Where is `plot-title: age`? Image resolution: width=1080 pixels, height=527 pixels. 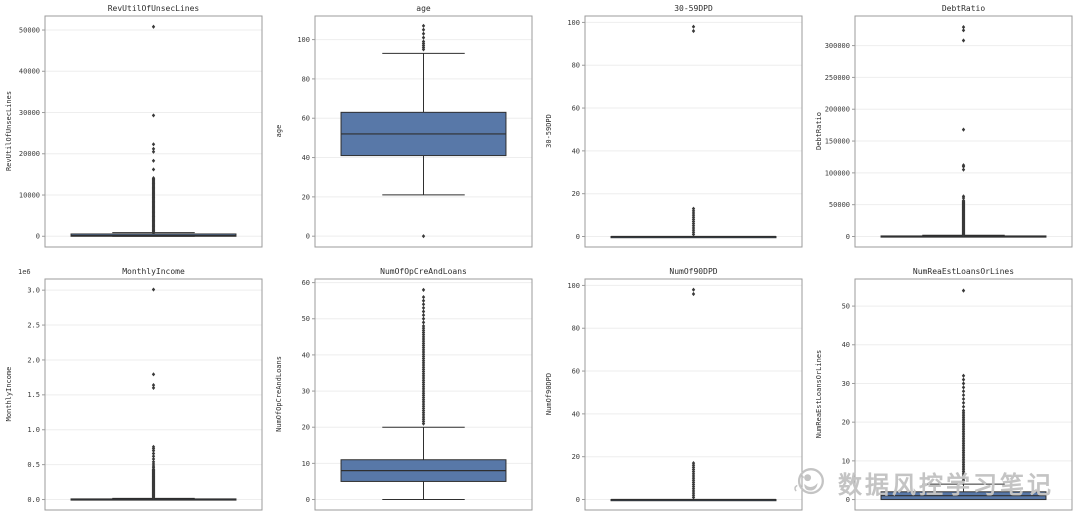 plot-title: age is located at coordinates (423, 8).